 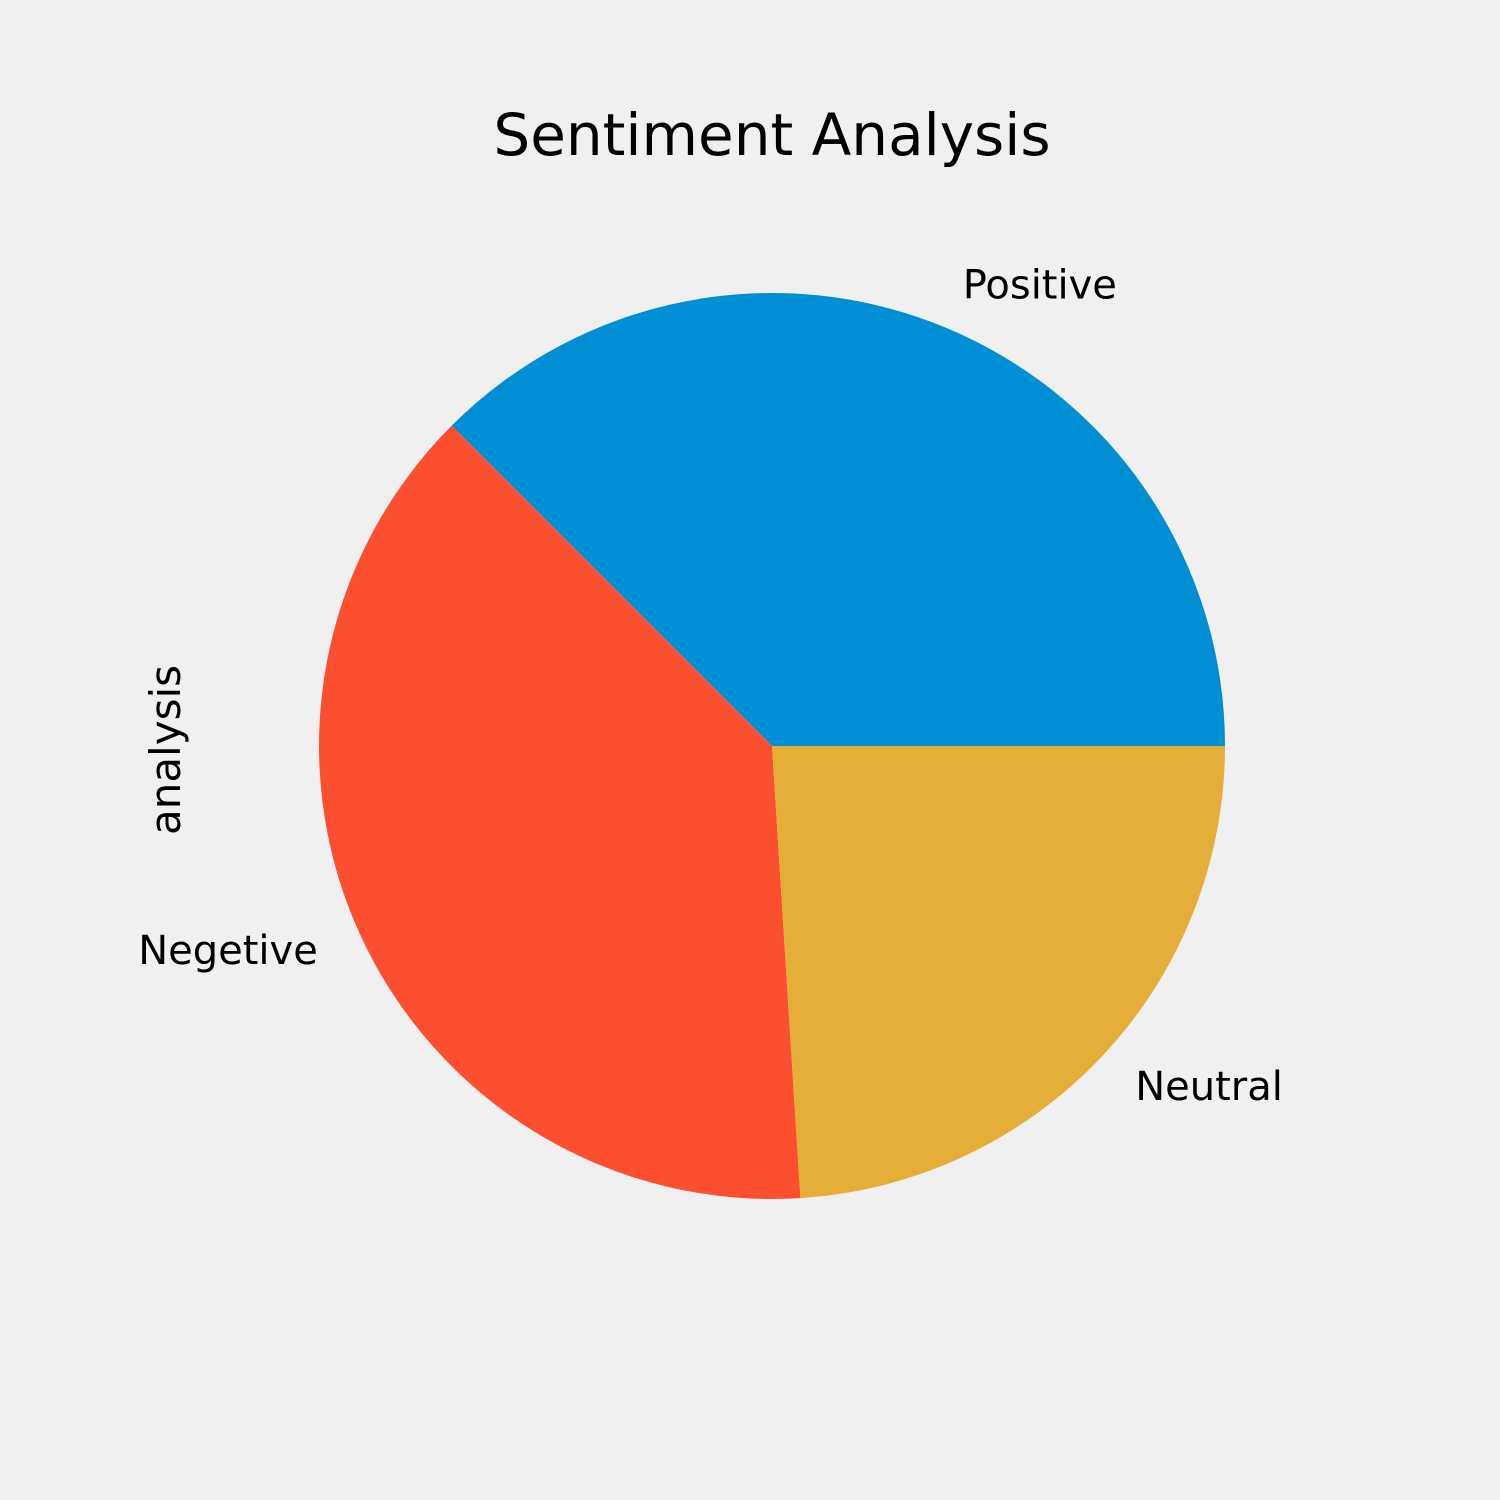 What do you see at coordinates (998, 972) in the screenshot?
I see `pie-slice-neutral` at bounding box center [998, 972].